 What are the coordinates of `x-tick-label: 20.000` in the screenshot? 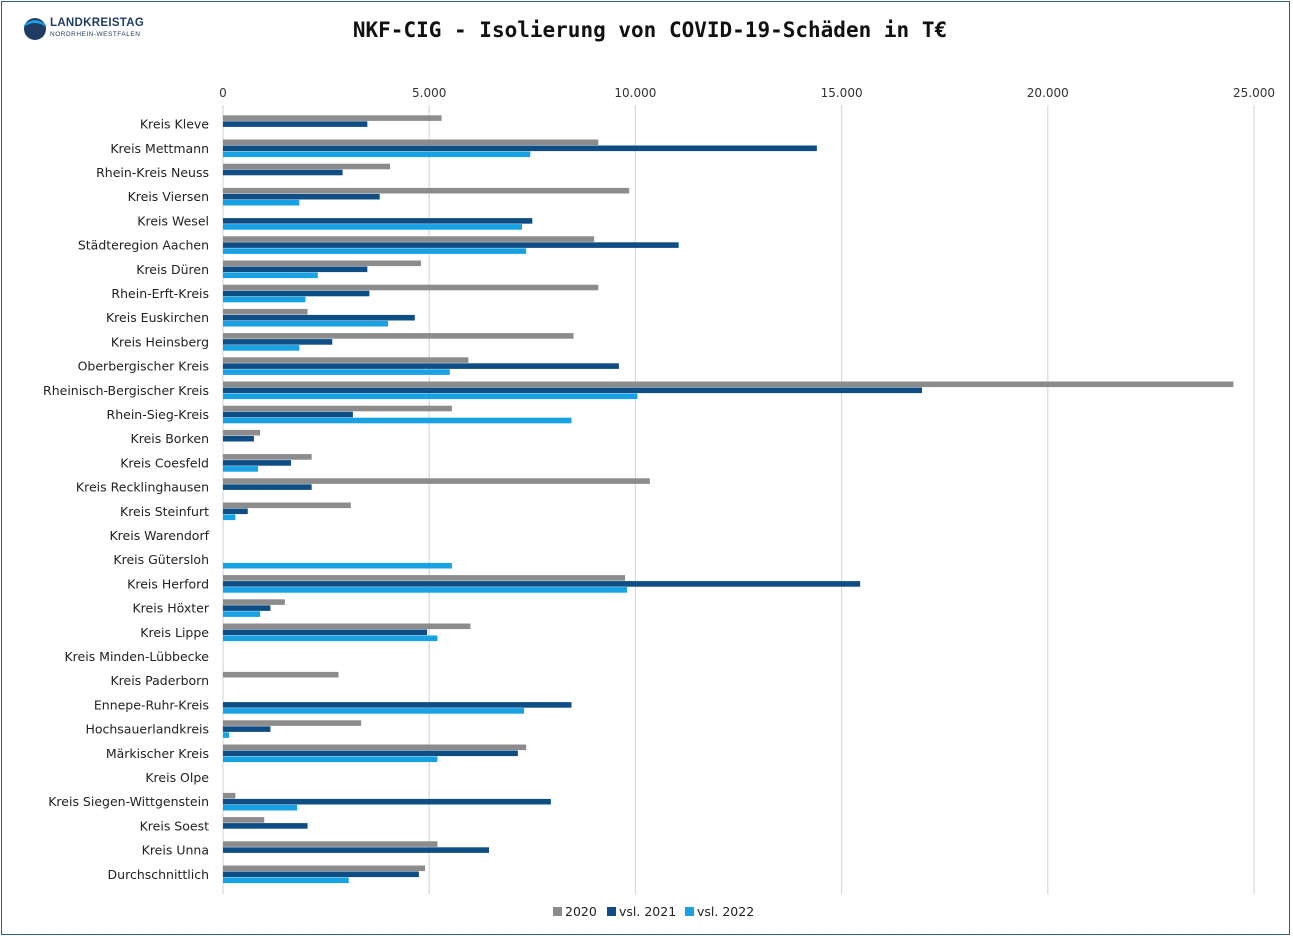 It's located at (1048, 93).